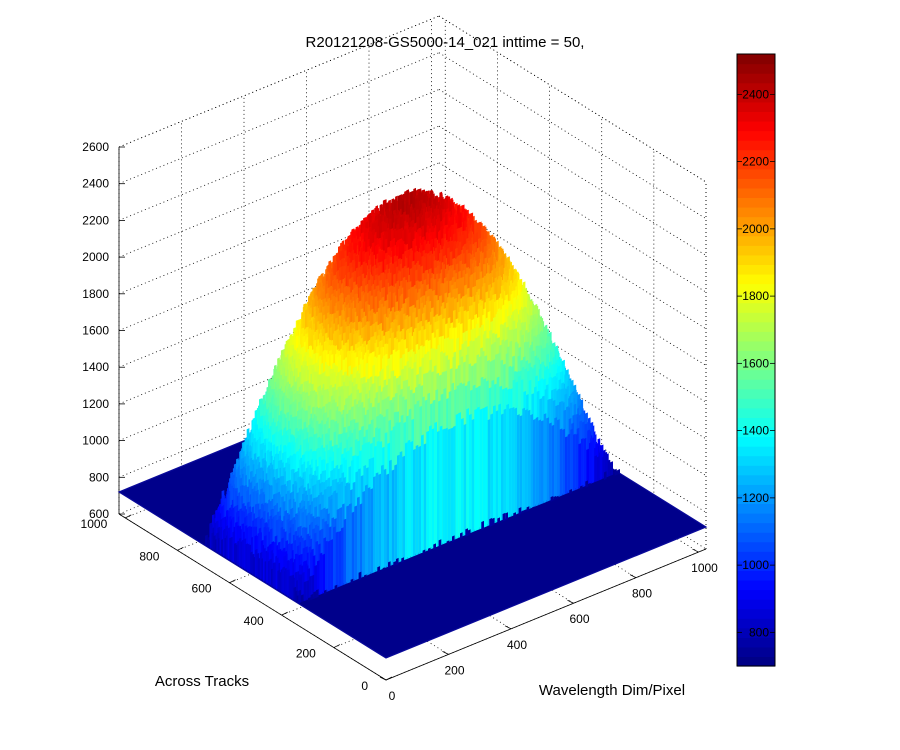  I want to click on colorbar-tick-label: 2200, so click(755, 162).